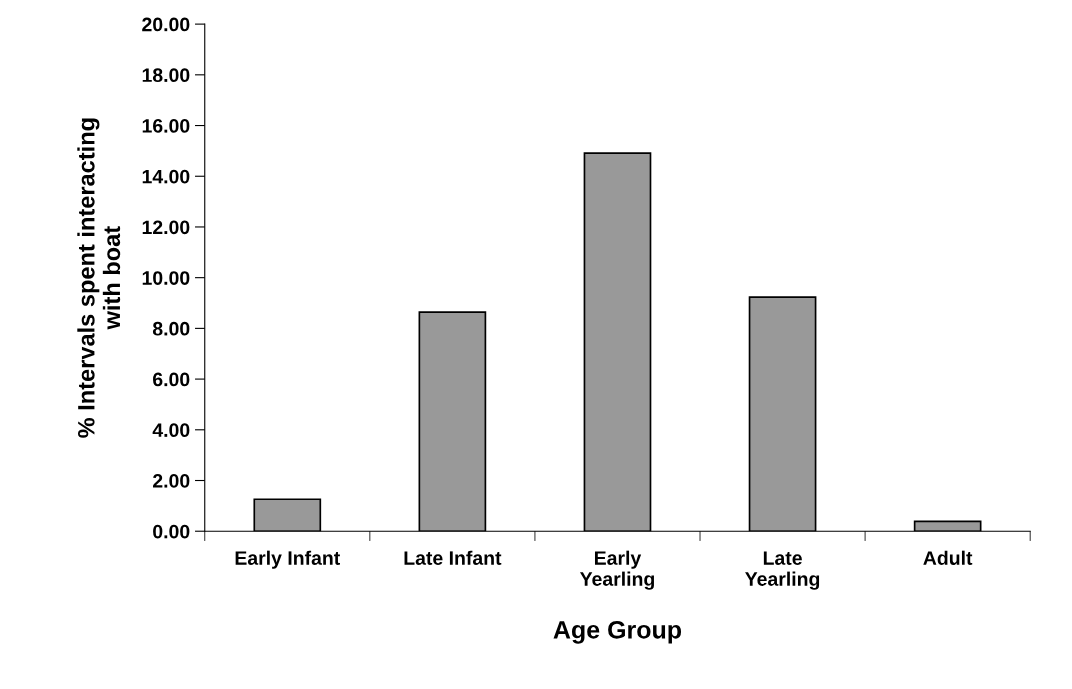 The image size is (1072, 689). What do you see at coordinates (166, 24) in the screenshot?
I see `y-tick-label: 20.00` at bounding box center [166, 24].